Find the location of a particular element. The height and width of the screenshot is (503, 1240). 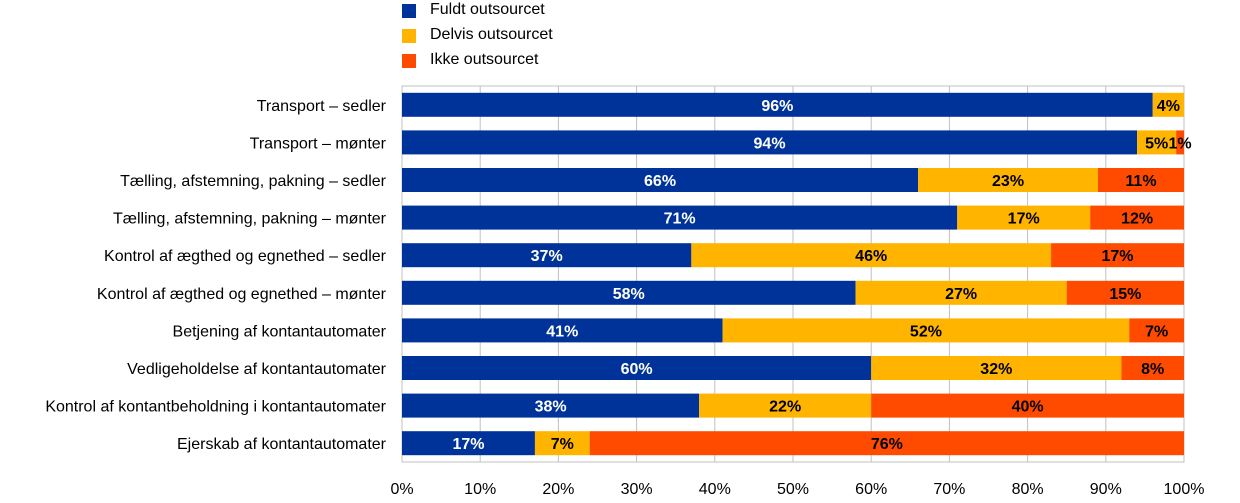

data-label: 32% is located at coordinates (996, 369).